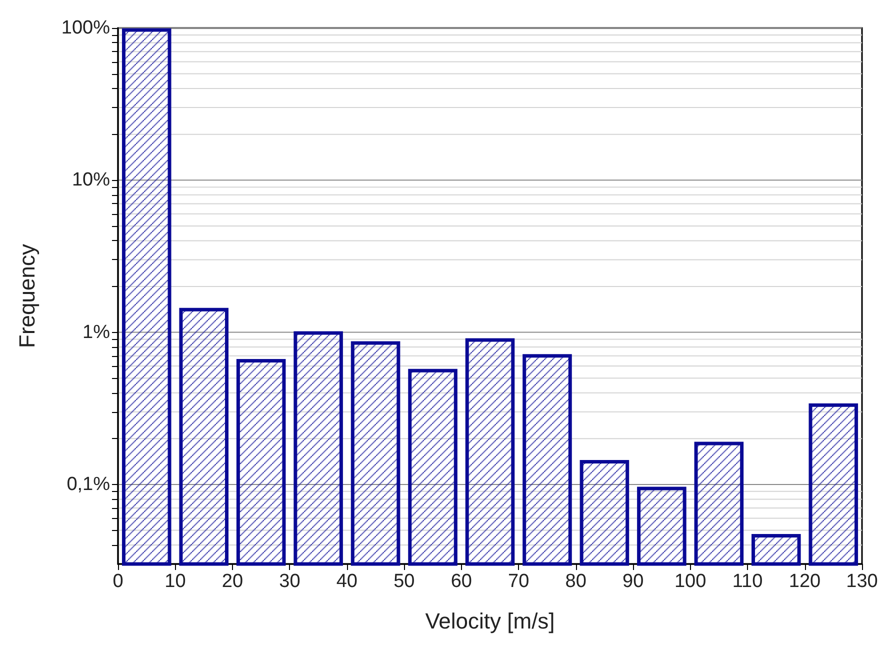 This screenshot has height=659, width=892. Describe the element at coordinates (690, 581) in the screenshot. I see `x-tick-label: 100` at that location.